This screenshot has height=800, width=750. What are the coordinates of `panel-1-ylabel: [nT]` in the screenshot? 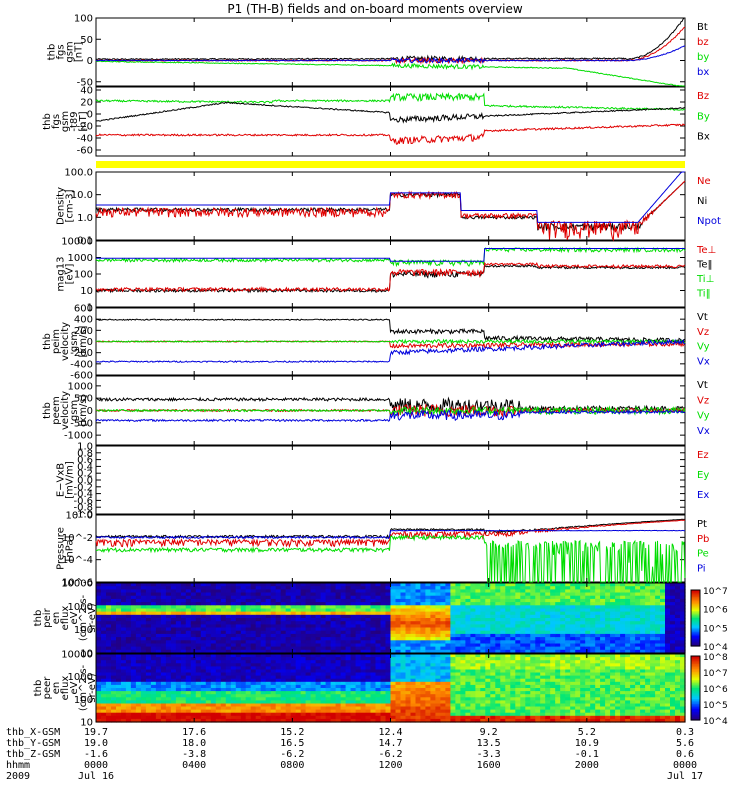 It's located at (83, 121).